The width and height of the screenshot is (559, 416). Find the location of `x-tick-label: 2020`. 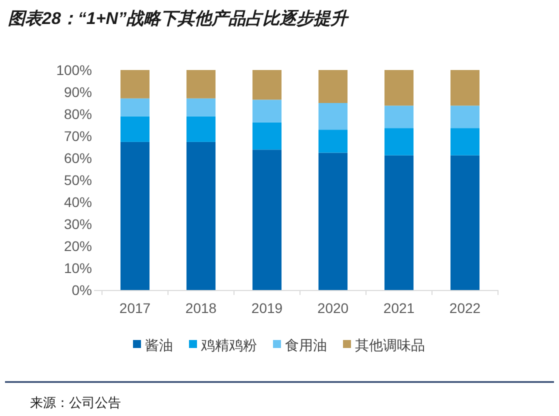

x-tick-label: 2020 is located at coordinates (333, 308).